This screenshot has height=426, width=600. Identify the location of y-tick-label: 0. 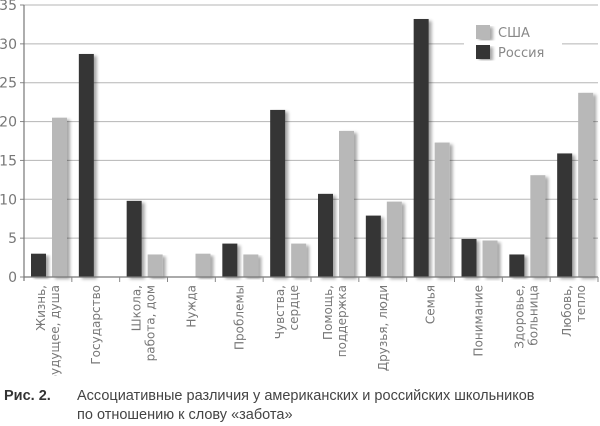
(12, 278).